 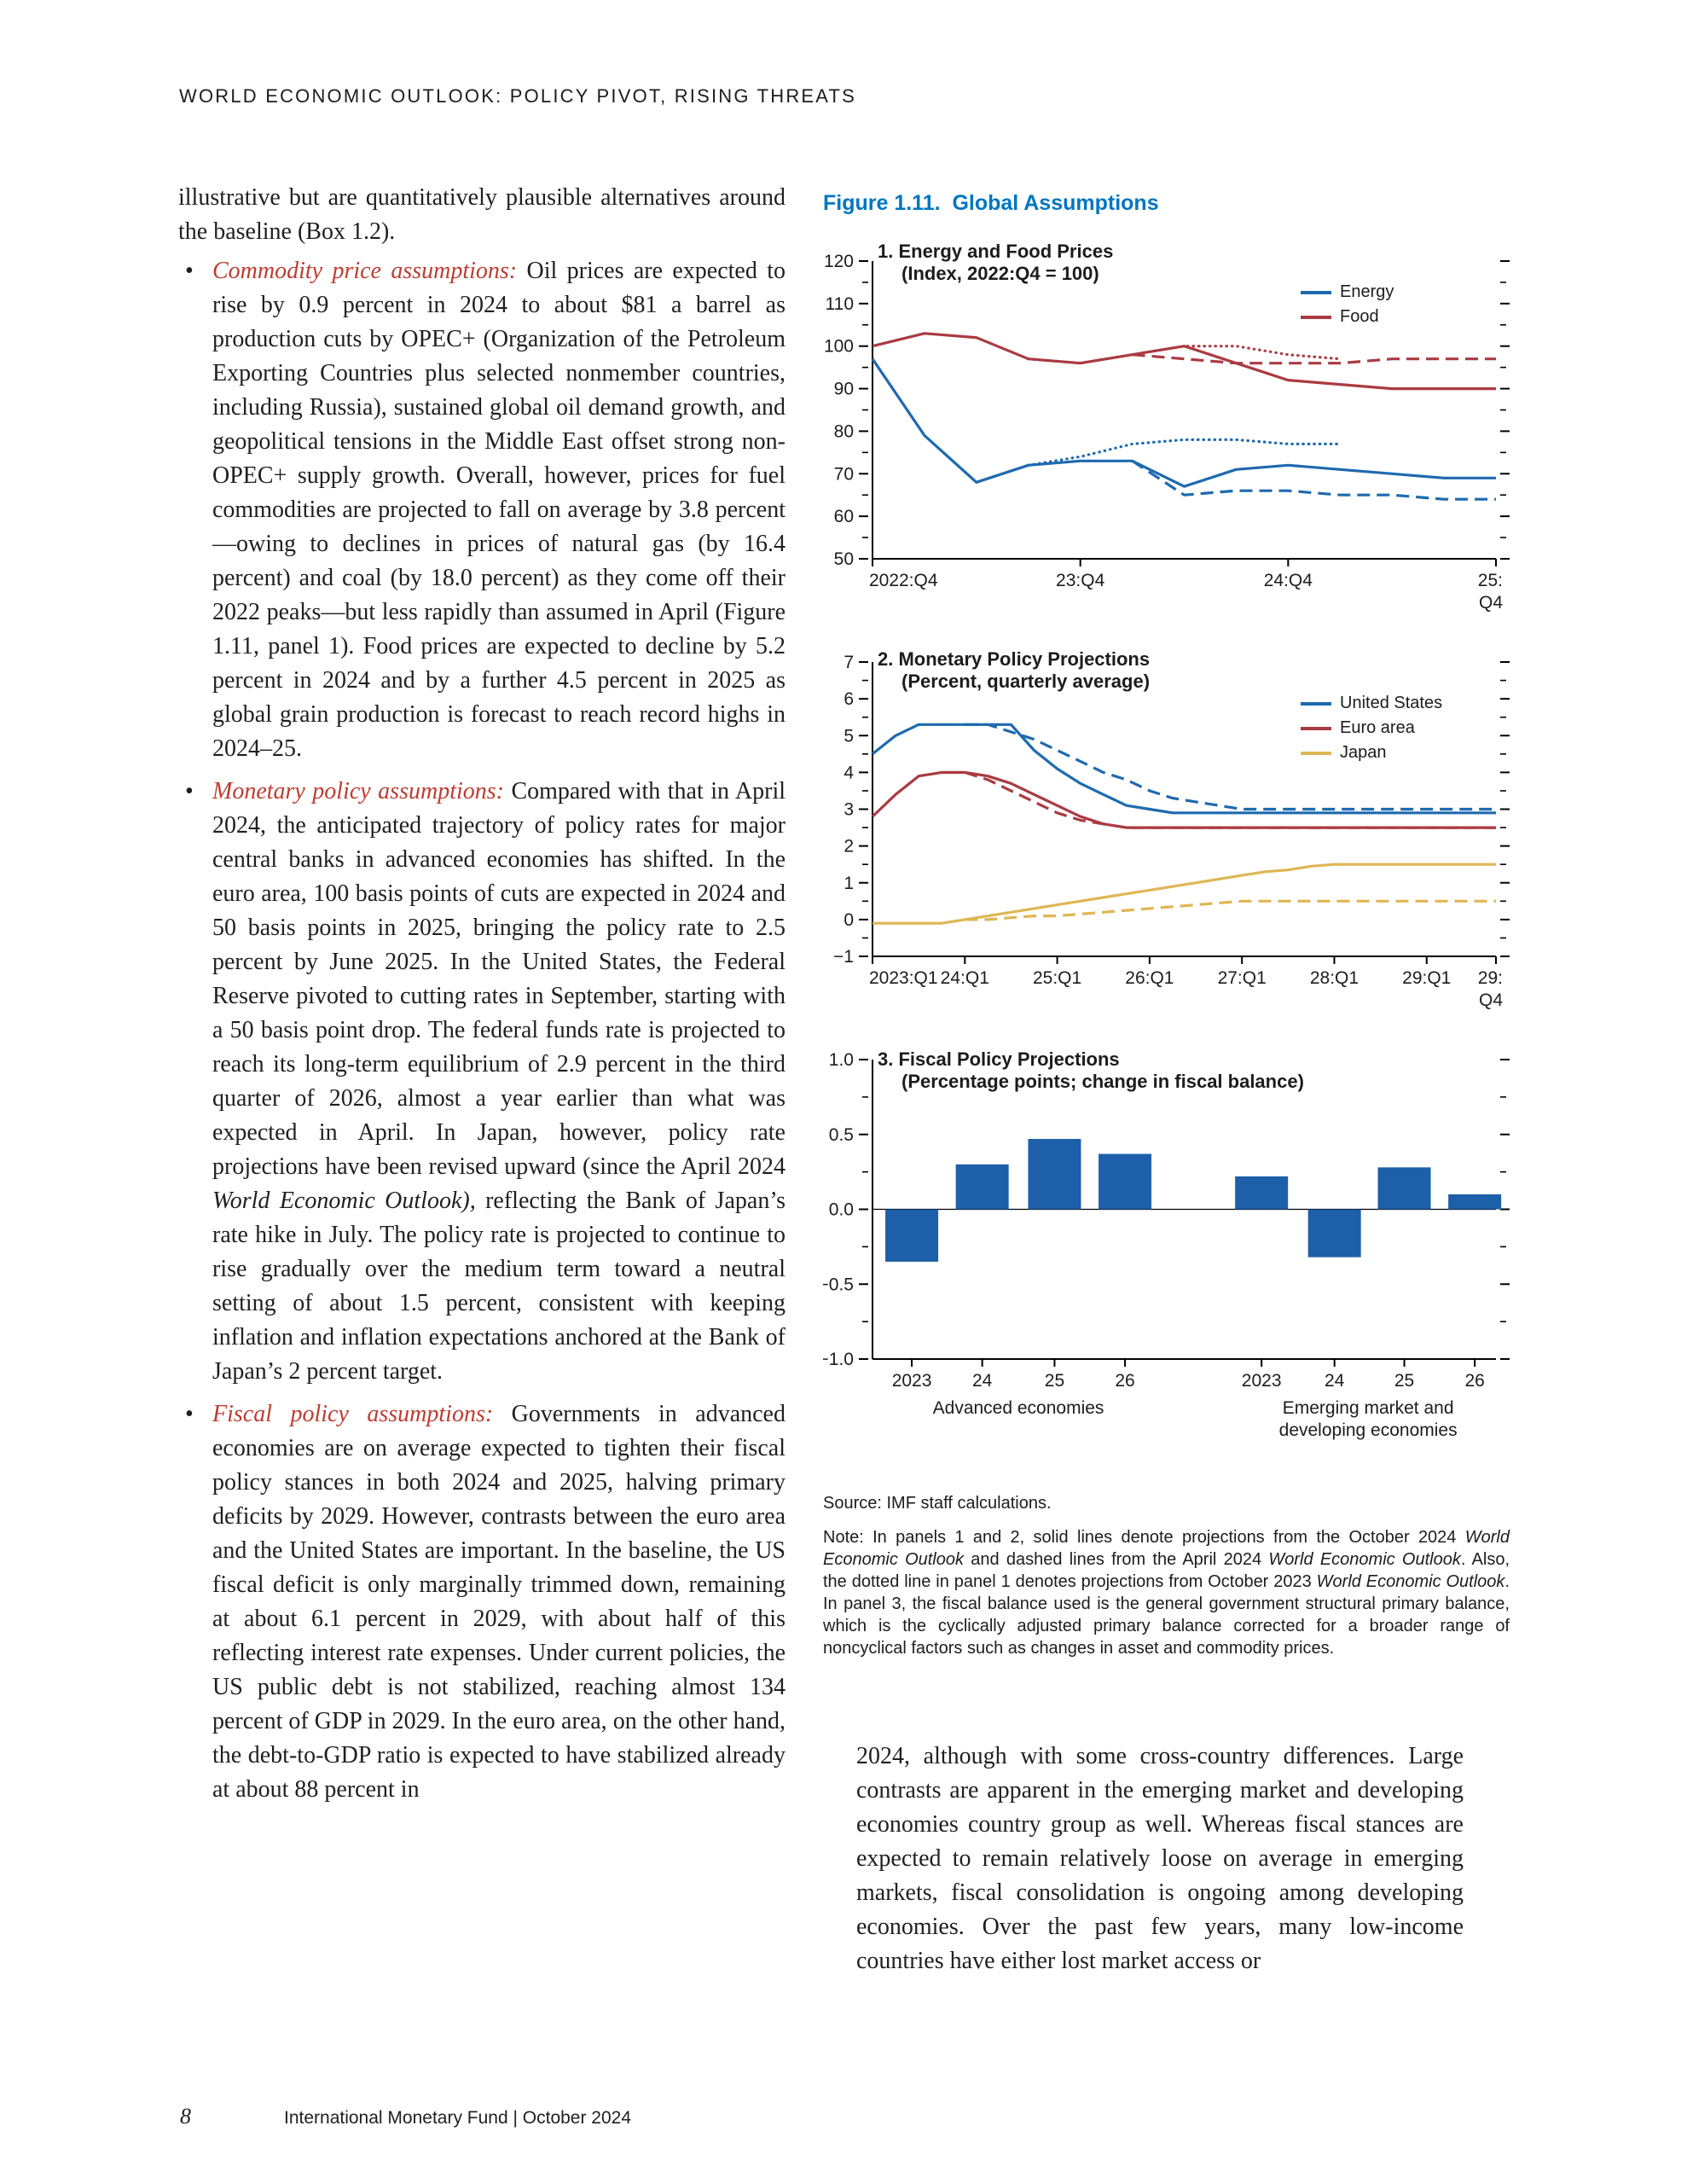 What do you see at coordinates (1335, 978) in the screenshot?
I see `x-tick-label: 28:Q1` at bounding box center [1335, 978].